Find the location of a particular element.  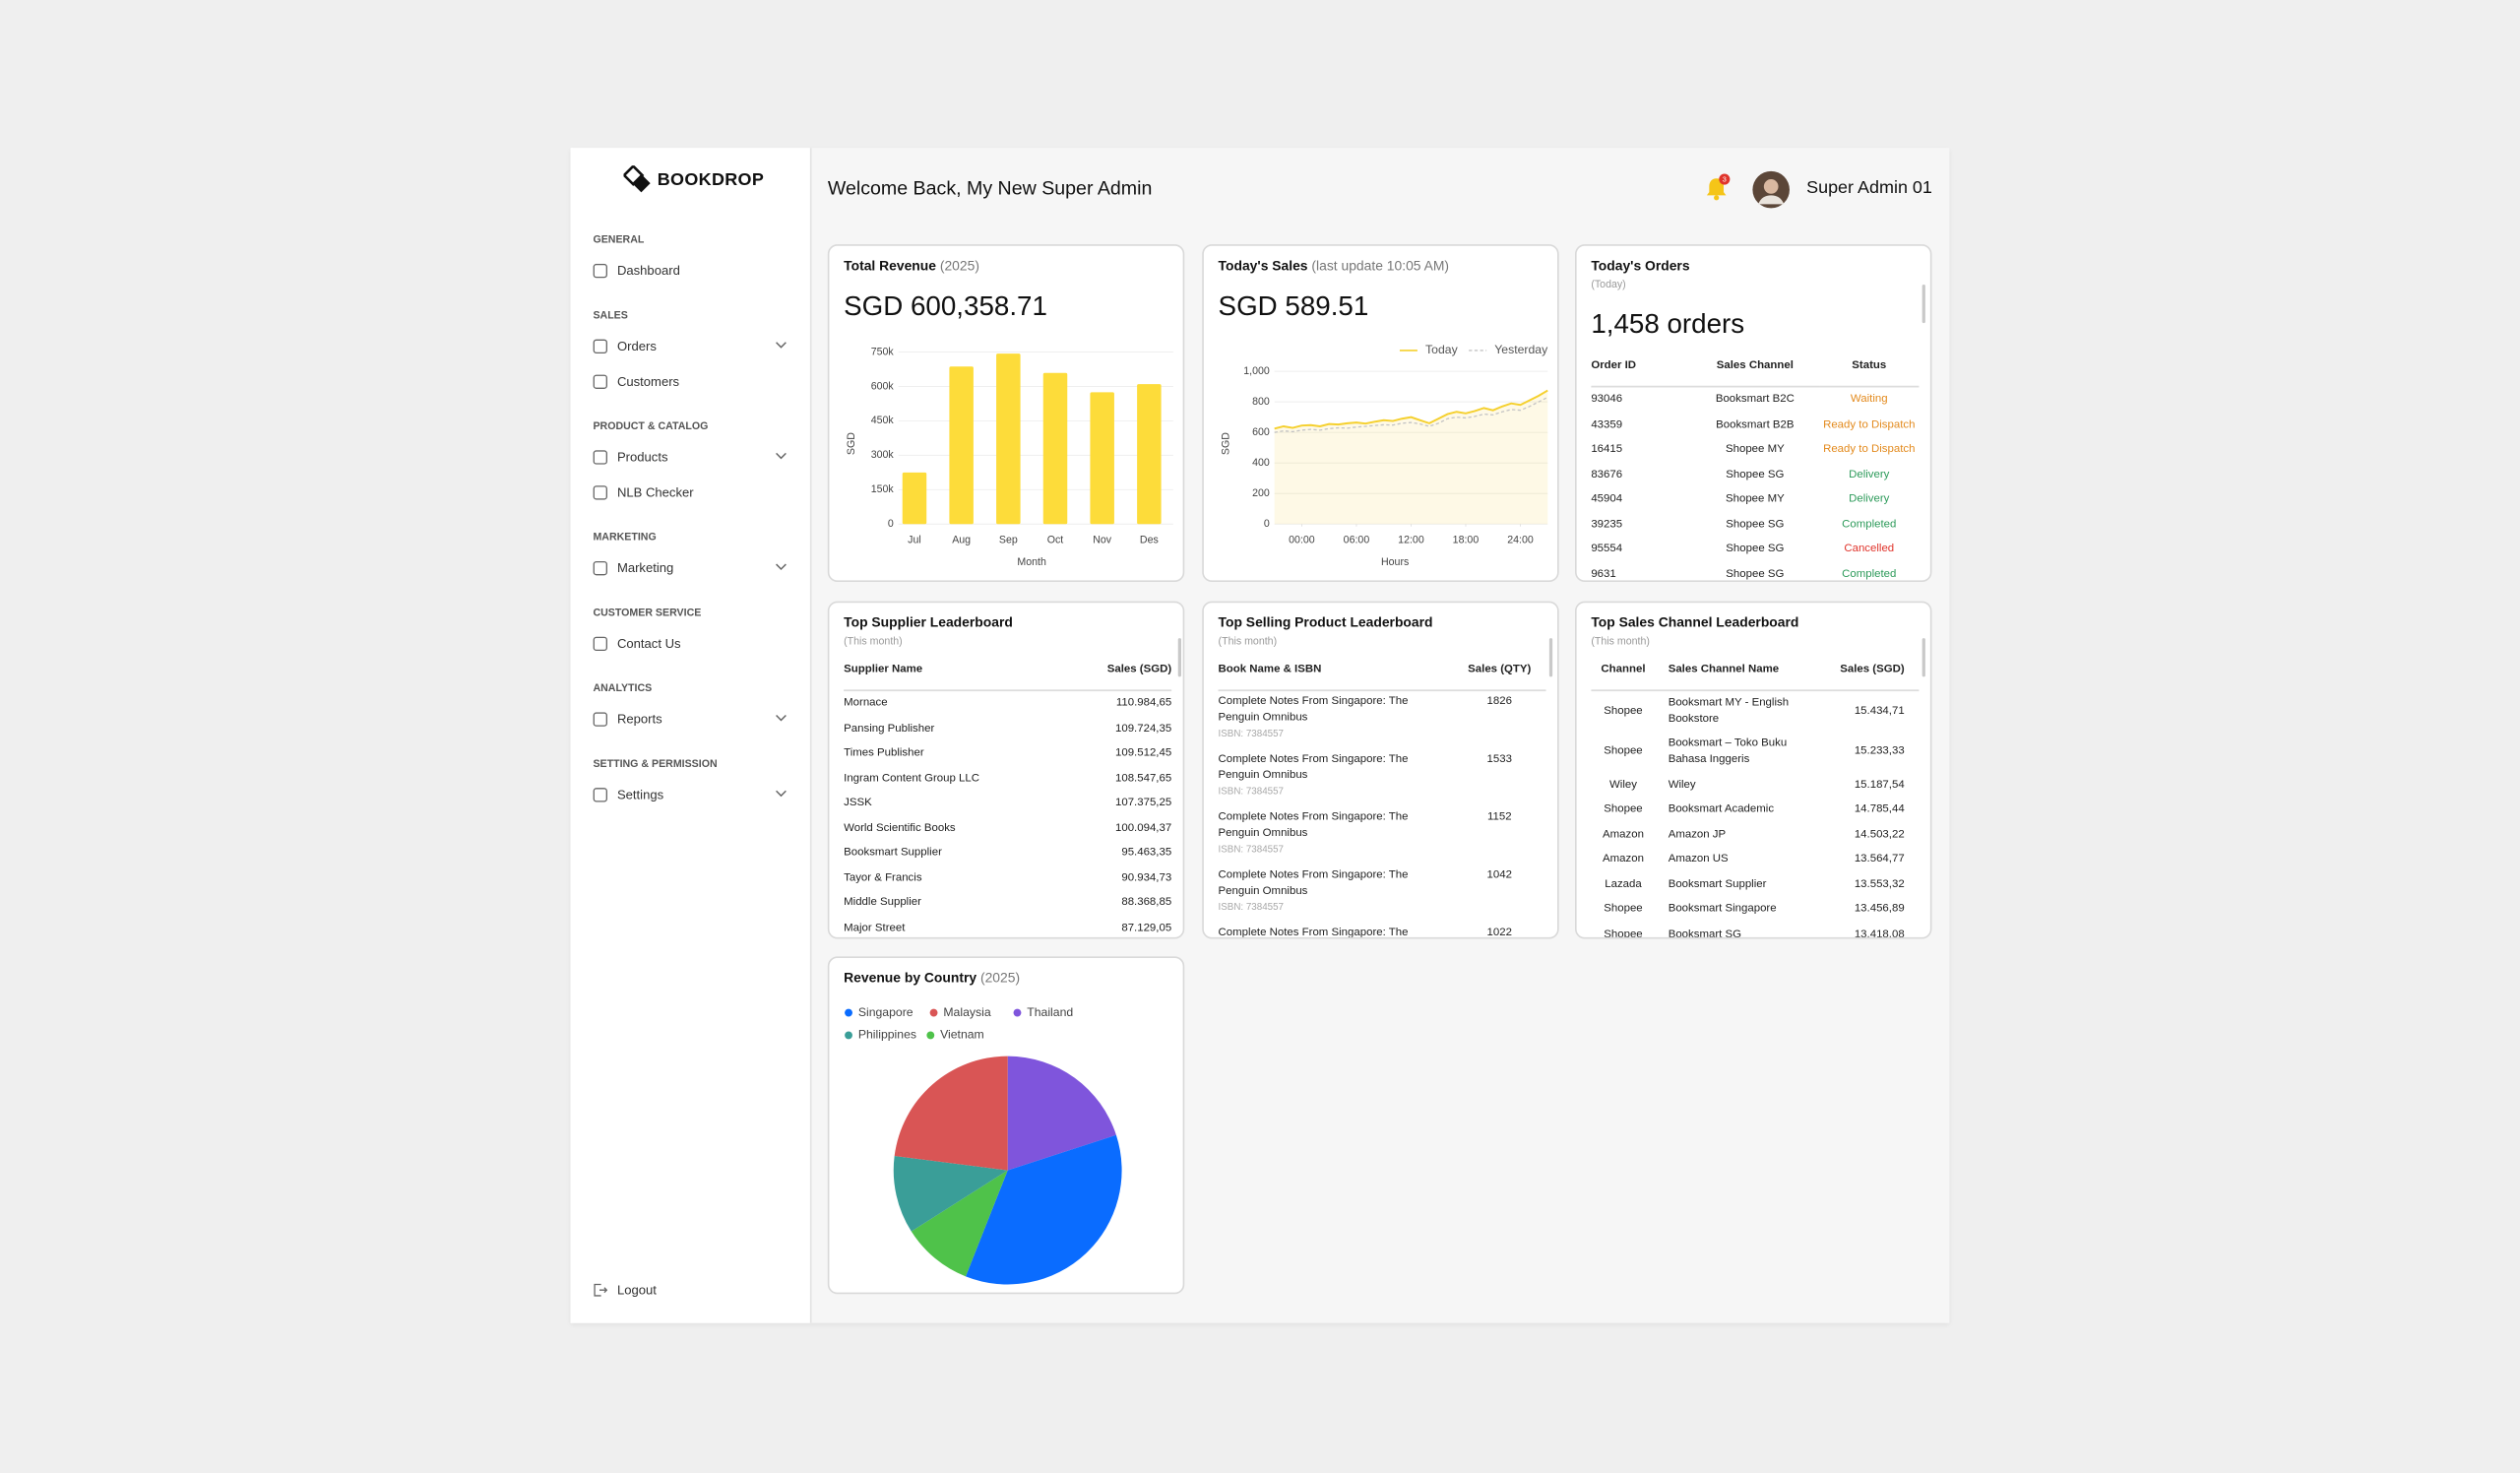

supplier-sales: 109.724,35 is located at coordinates (1143, 728).